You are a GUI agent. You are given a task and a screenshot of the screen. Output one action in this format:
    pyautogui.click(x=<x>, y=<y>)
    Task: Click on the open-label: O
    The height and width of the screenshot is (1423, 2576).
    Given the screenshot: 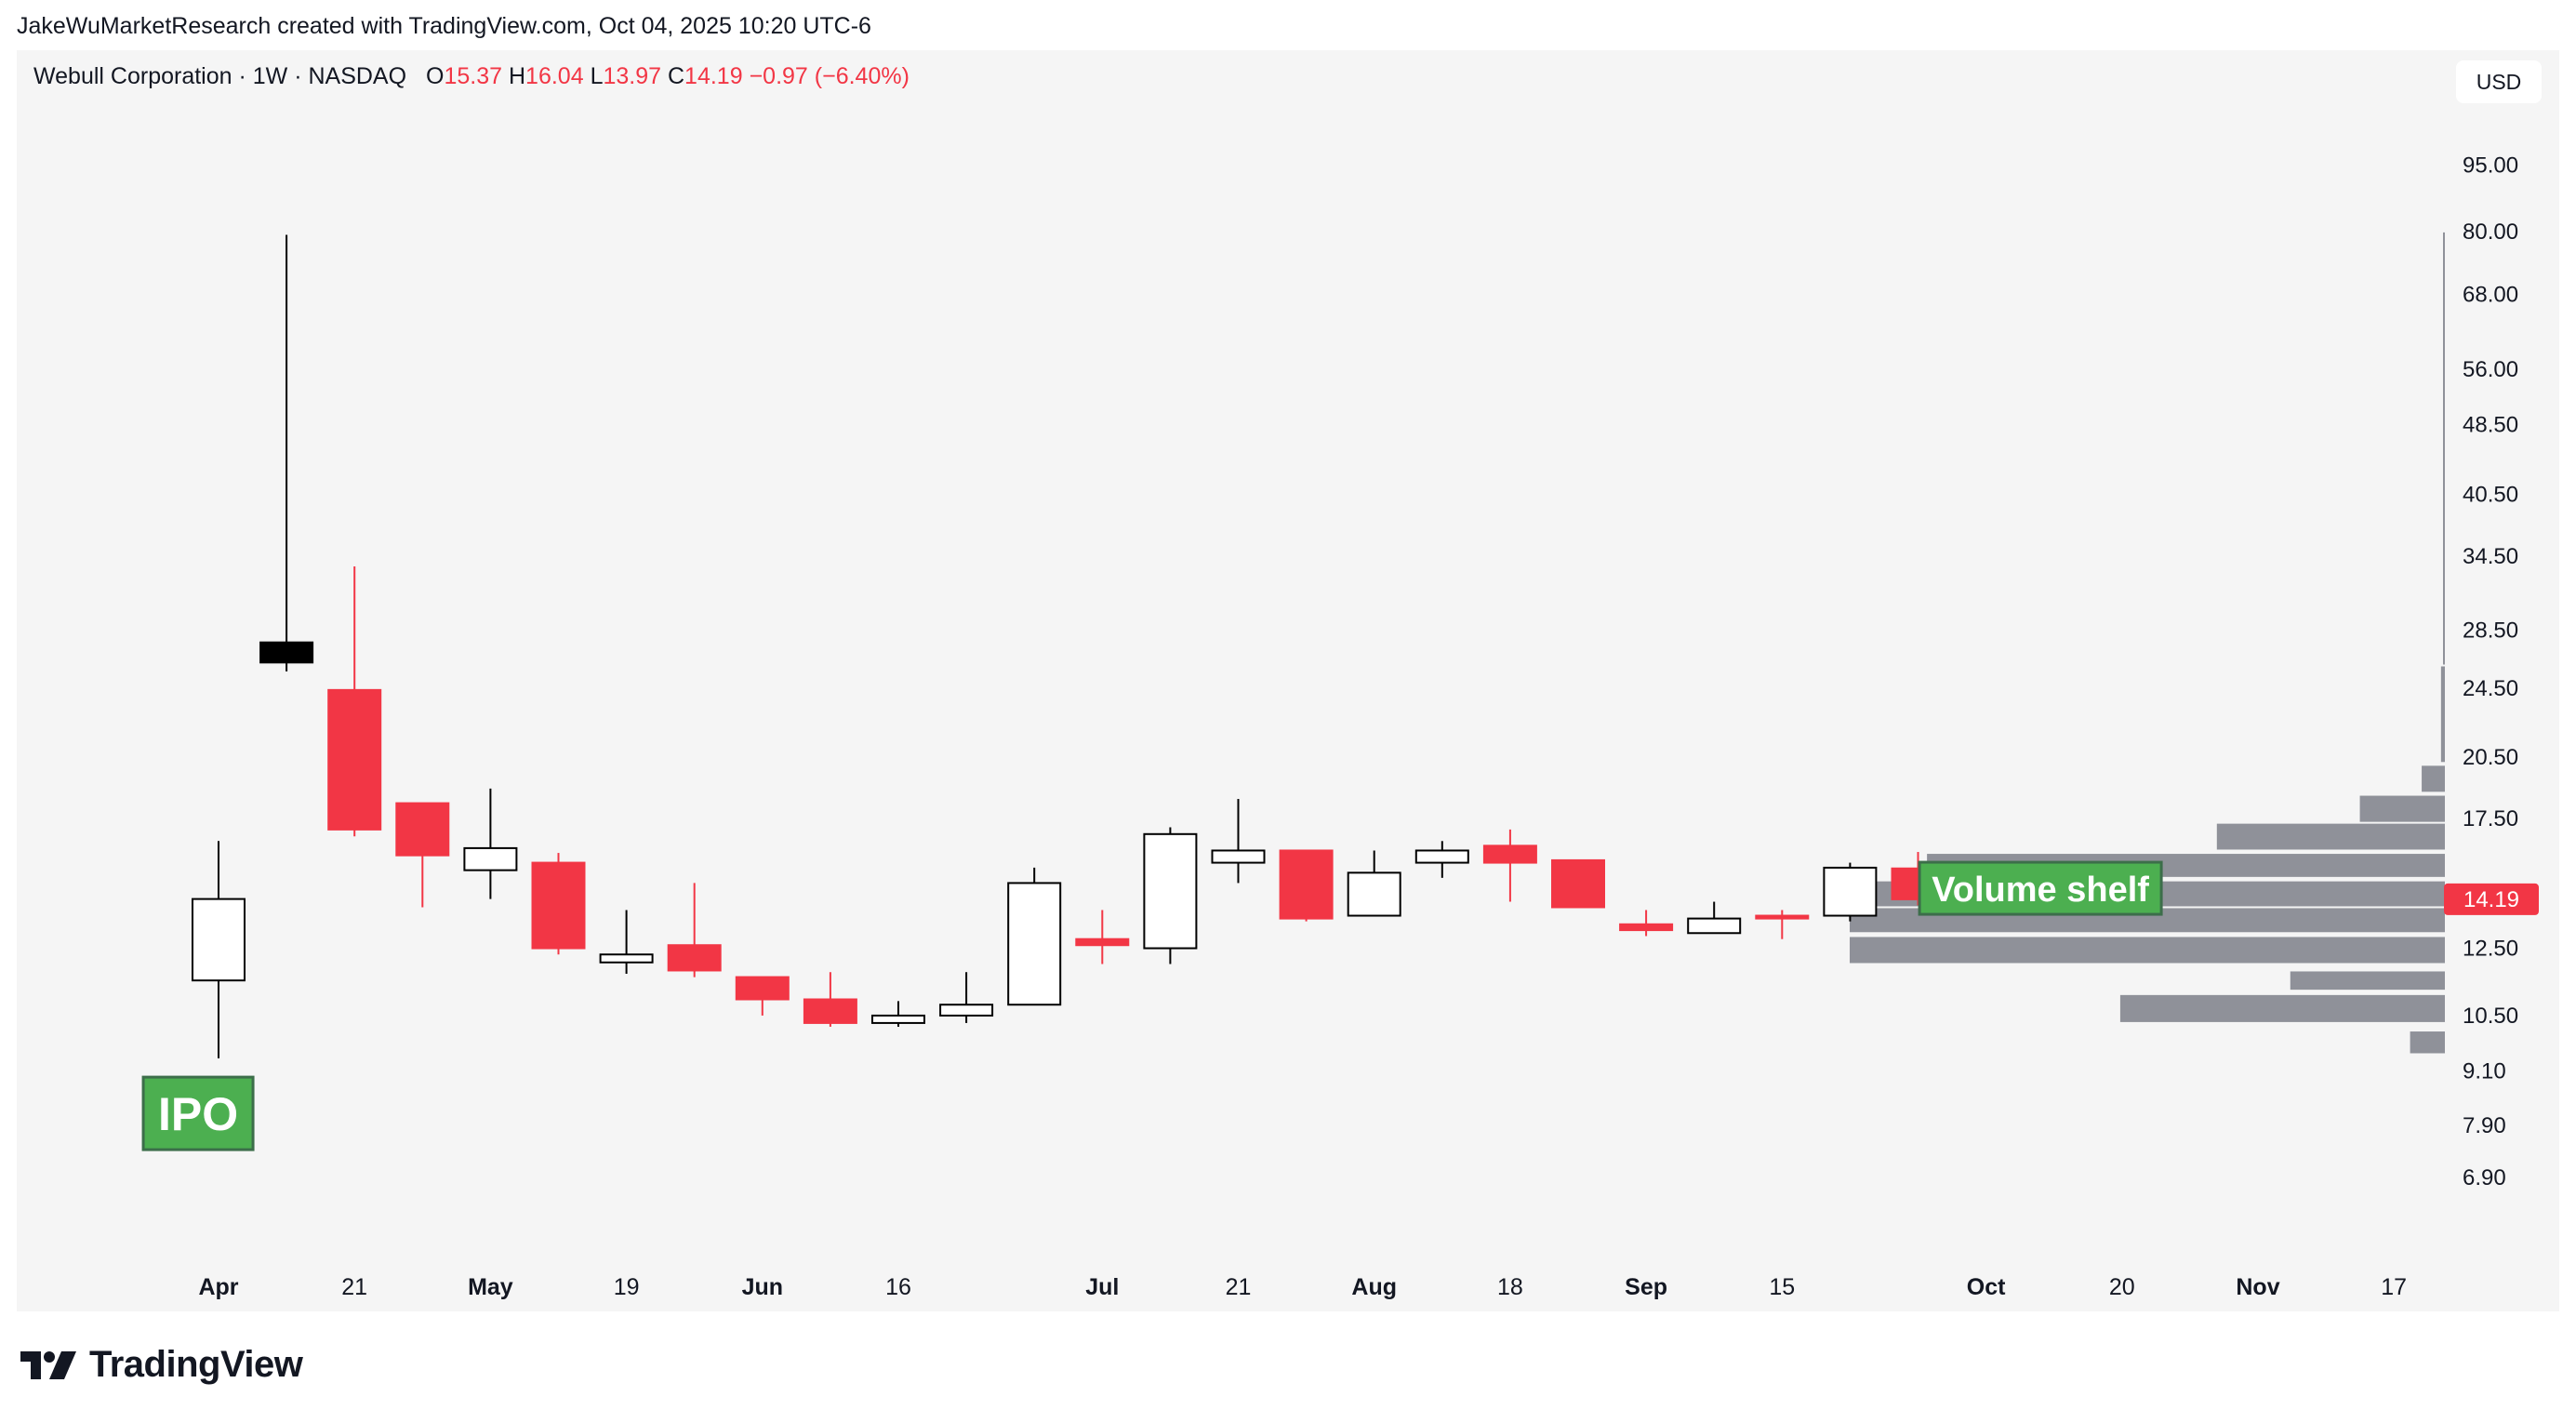 What is the action you would take?
    pyautogui.click(x=435, y=76)
    